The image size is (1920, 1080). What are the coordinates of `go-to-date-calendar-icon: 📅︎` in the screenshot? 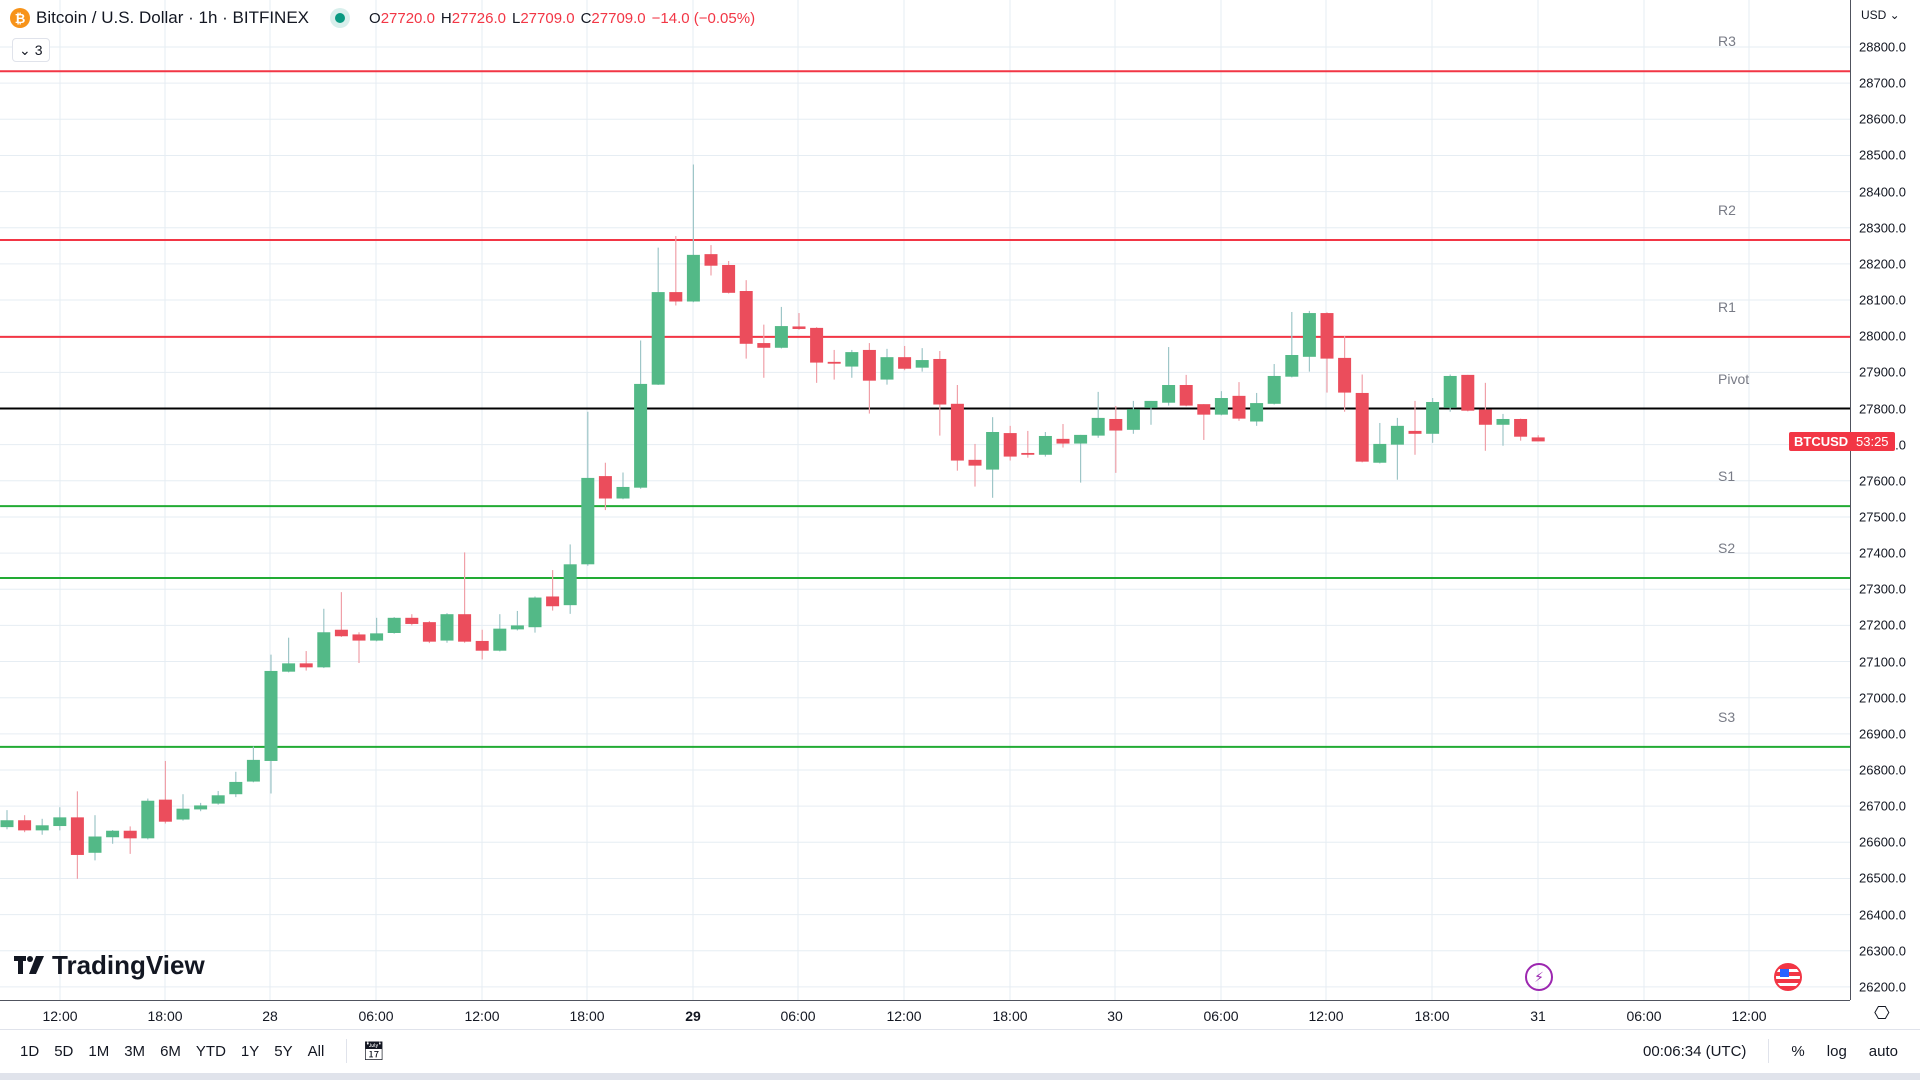 It's located at (374, 1050).